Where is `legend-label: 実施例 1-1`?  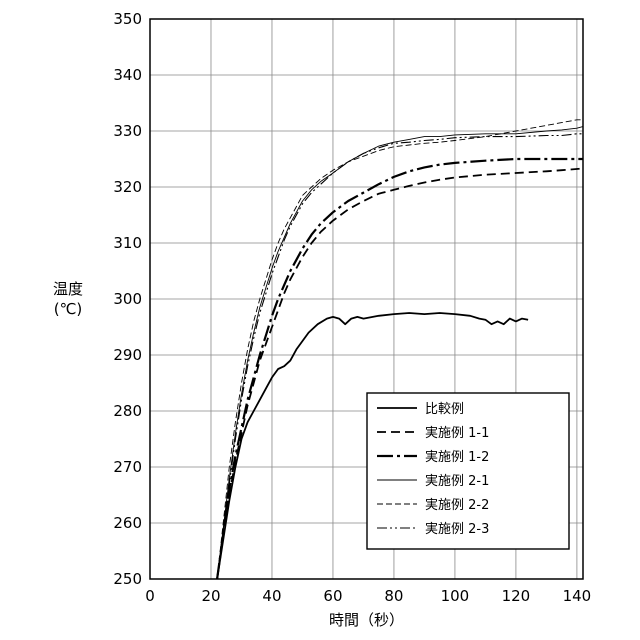 legend-label: 実施例 1-1 is located at coordinates (457, 433).